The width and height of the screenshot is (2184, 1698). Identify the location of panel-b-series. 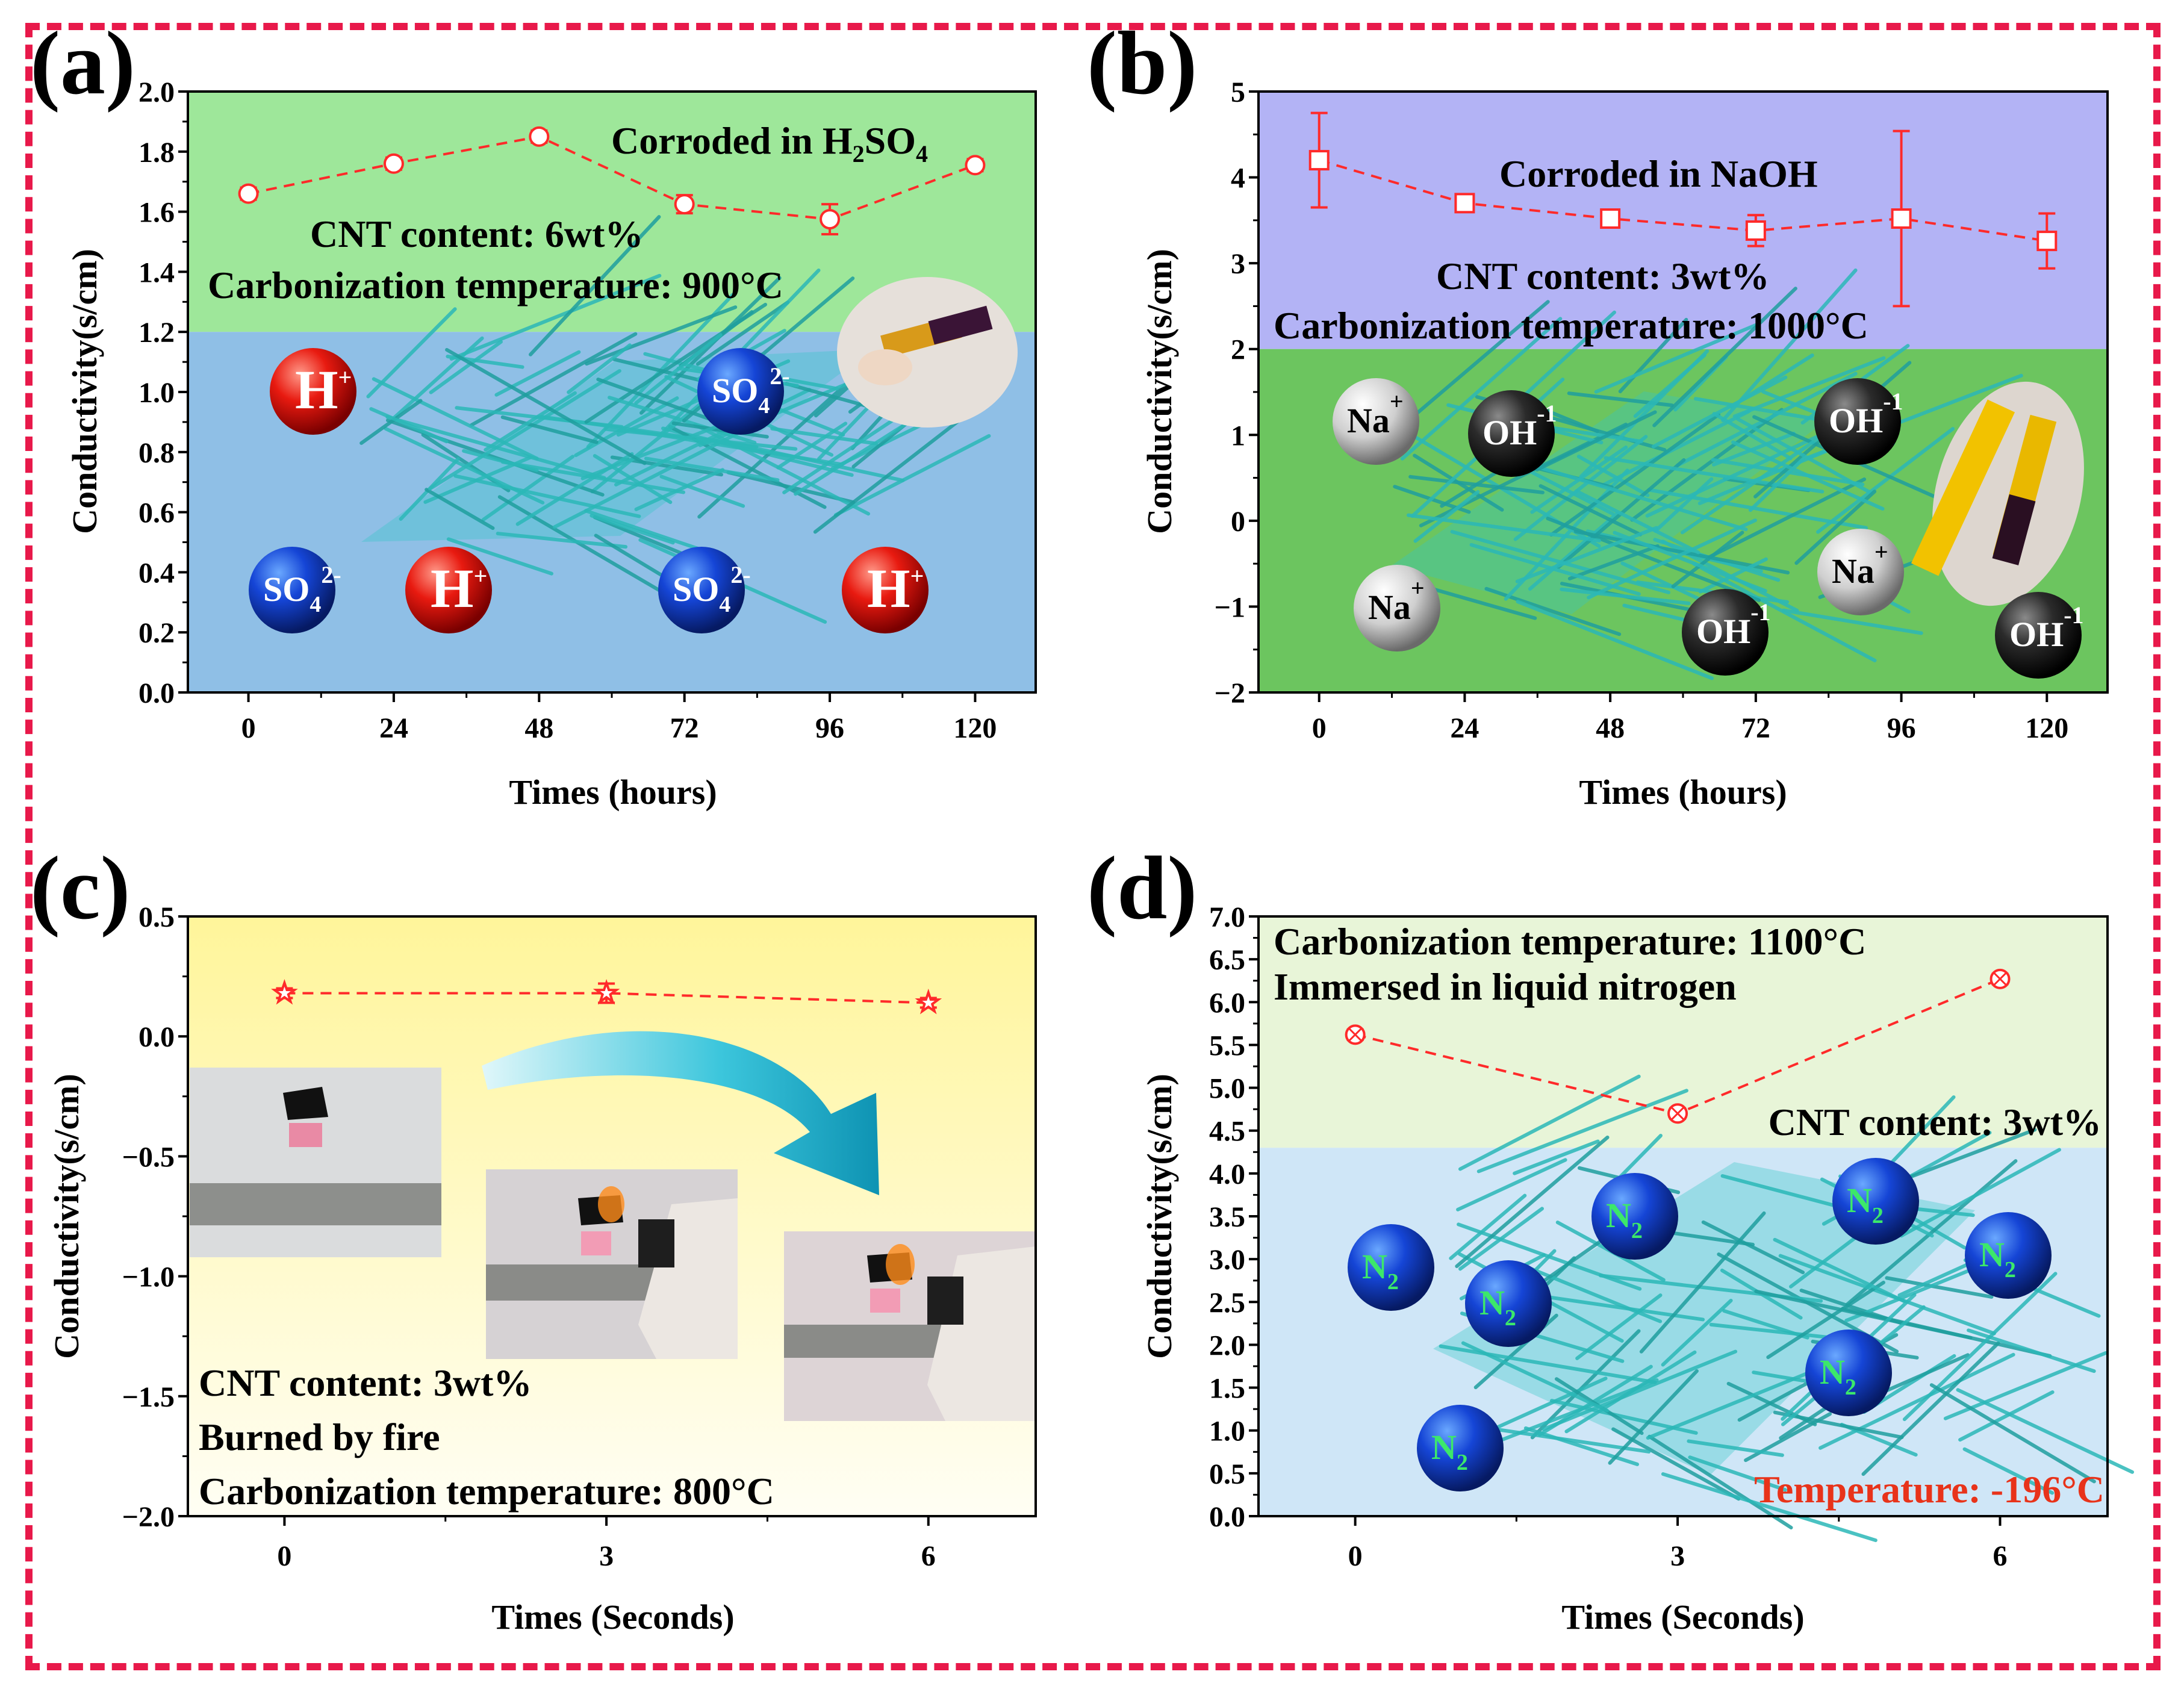
(1683, 210).